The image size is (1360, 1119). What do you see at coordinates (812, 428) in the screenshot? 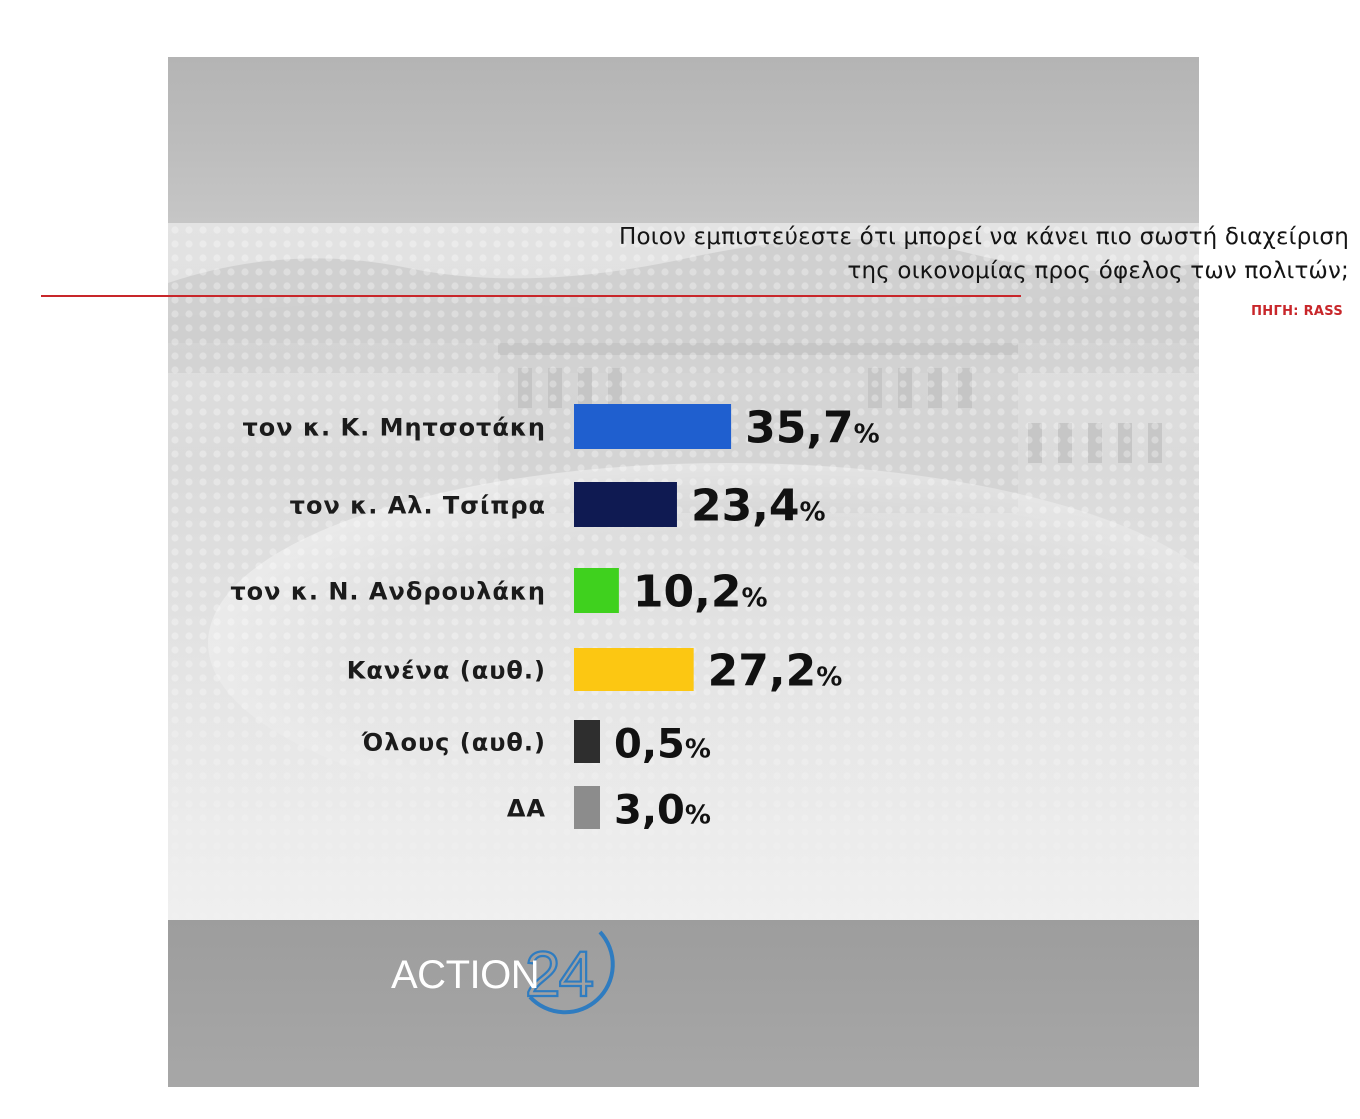
I see `value-label: 35,7%` at bounding box center [812, 428].